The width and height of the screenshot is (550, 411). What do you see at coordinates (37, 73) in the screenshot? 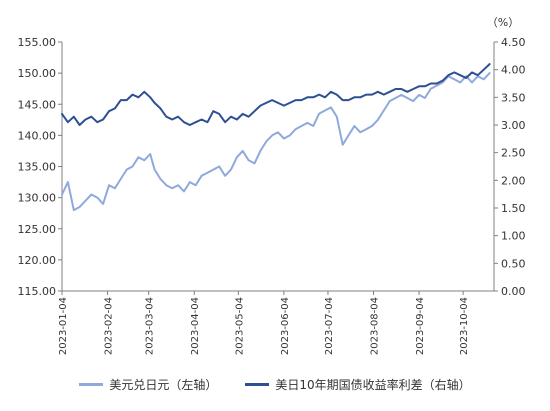
I see `y-left-tick-label: 150.00` at bounding box center [37, 73].